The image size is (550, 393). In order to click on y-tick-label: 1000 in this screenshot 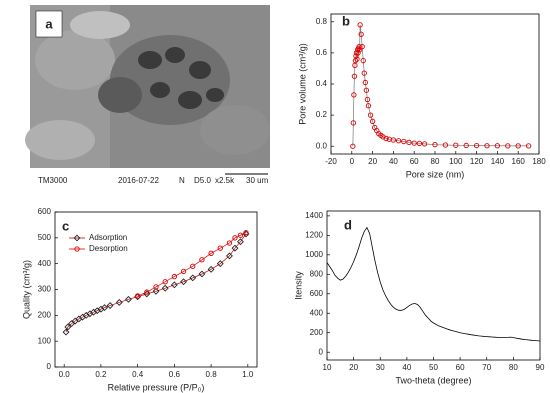, I will do `click(314, 254)`.